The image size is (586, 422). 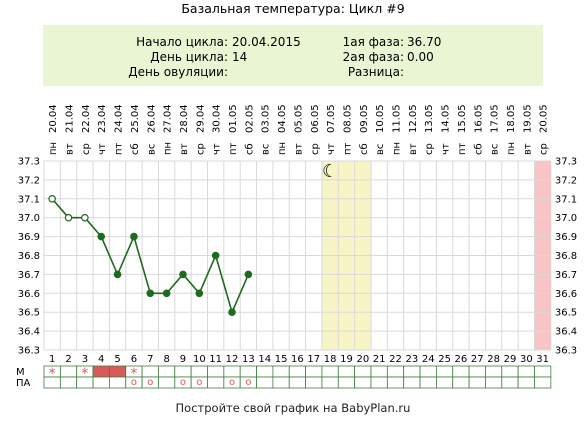 What do you see at coordinates (29, 162) in the screenshot?
I see `y-tick-label-left: 37.3` at bounding box center [29, 162].